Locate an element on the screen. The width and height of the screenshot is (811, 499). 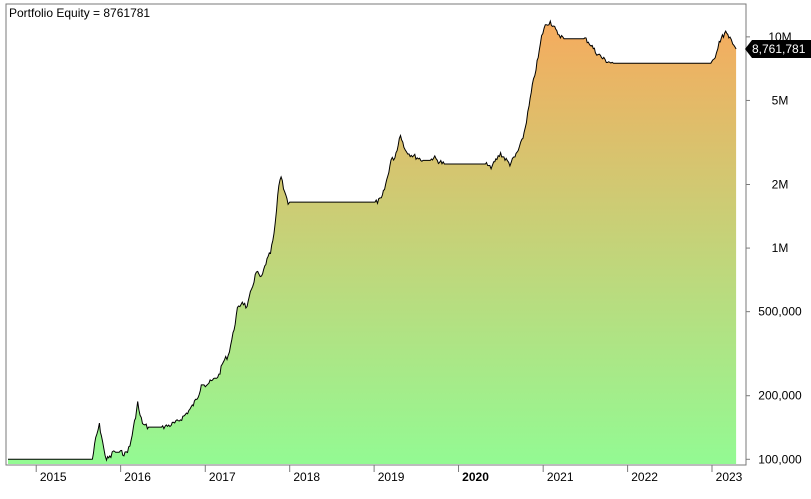
x-tick-label: 2020 is located at coordinates (475, 477).